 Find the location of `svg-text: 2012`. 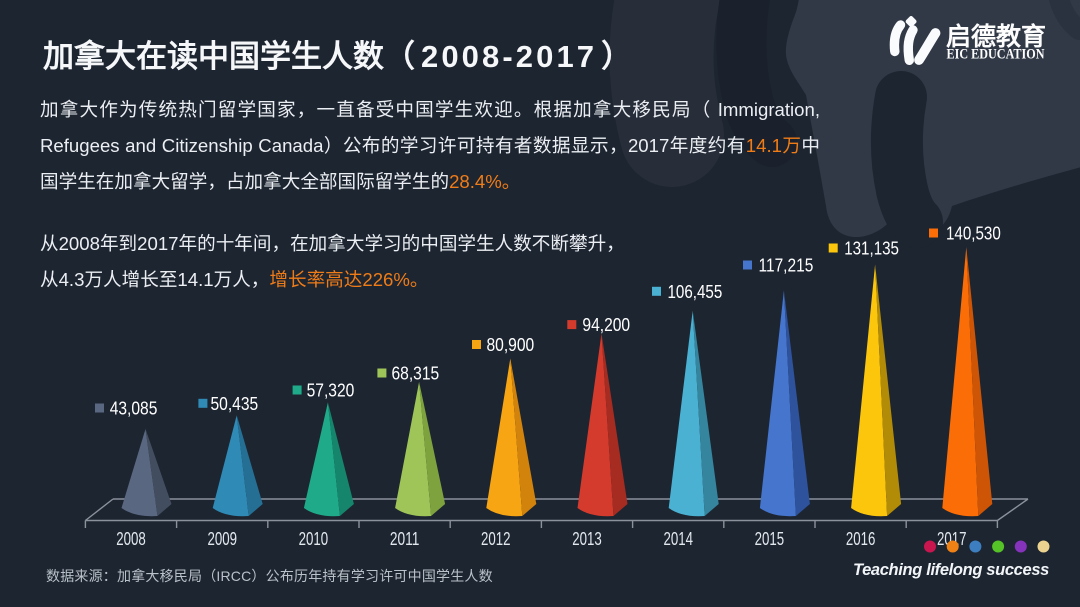

svg-text: 2012 is located at coordinates (496, 538).